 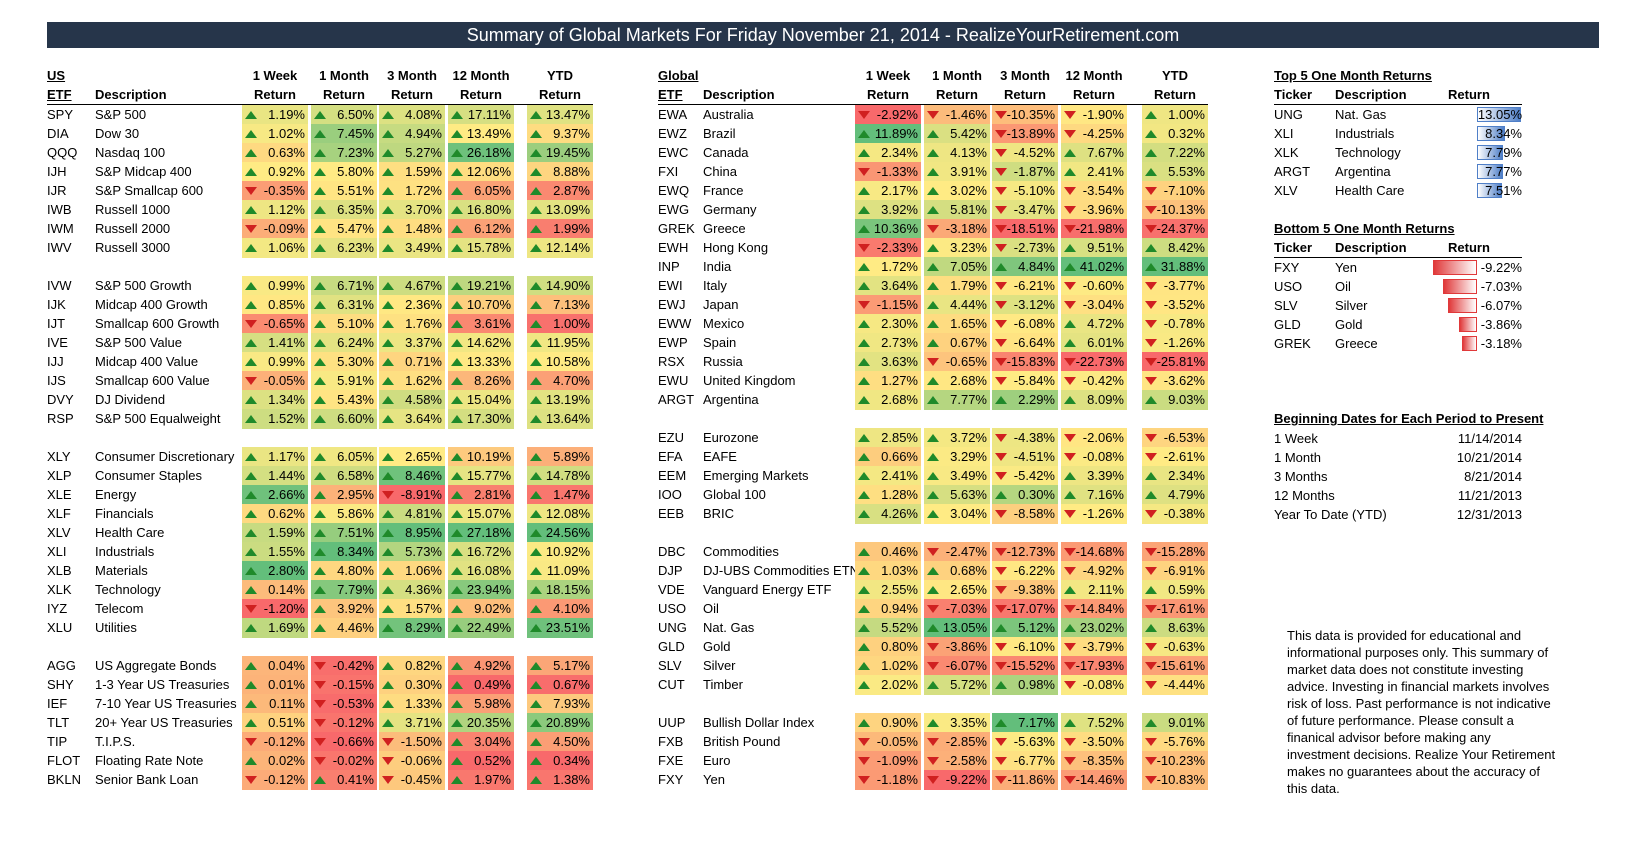 I want to click on global-return-cell: 3.49%, so click(x=957, y=476).